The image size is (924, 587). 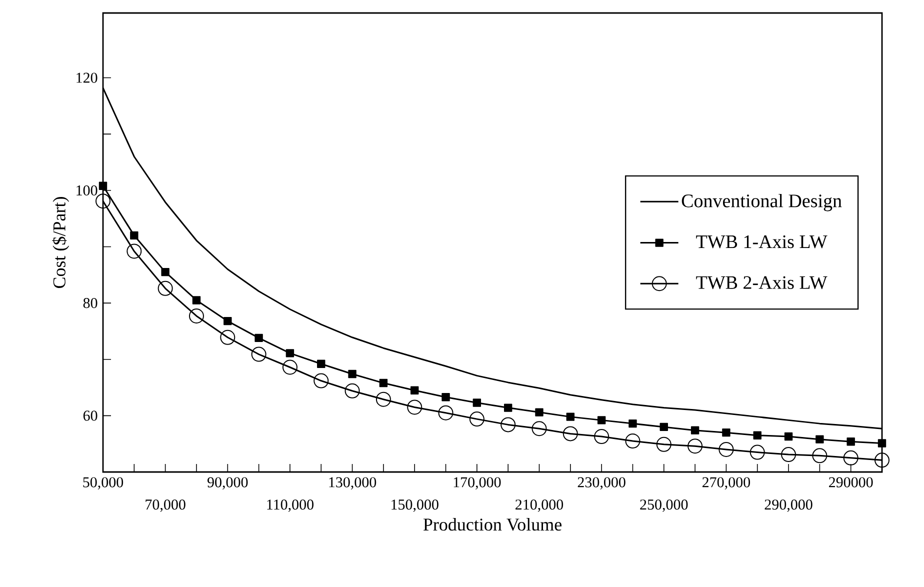 What do you see at coordinates (290, 506) in the screenshot?
I see `x-tick-label: 110,000` at bounding box center [290, 506].